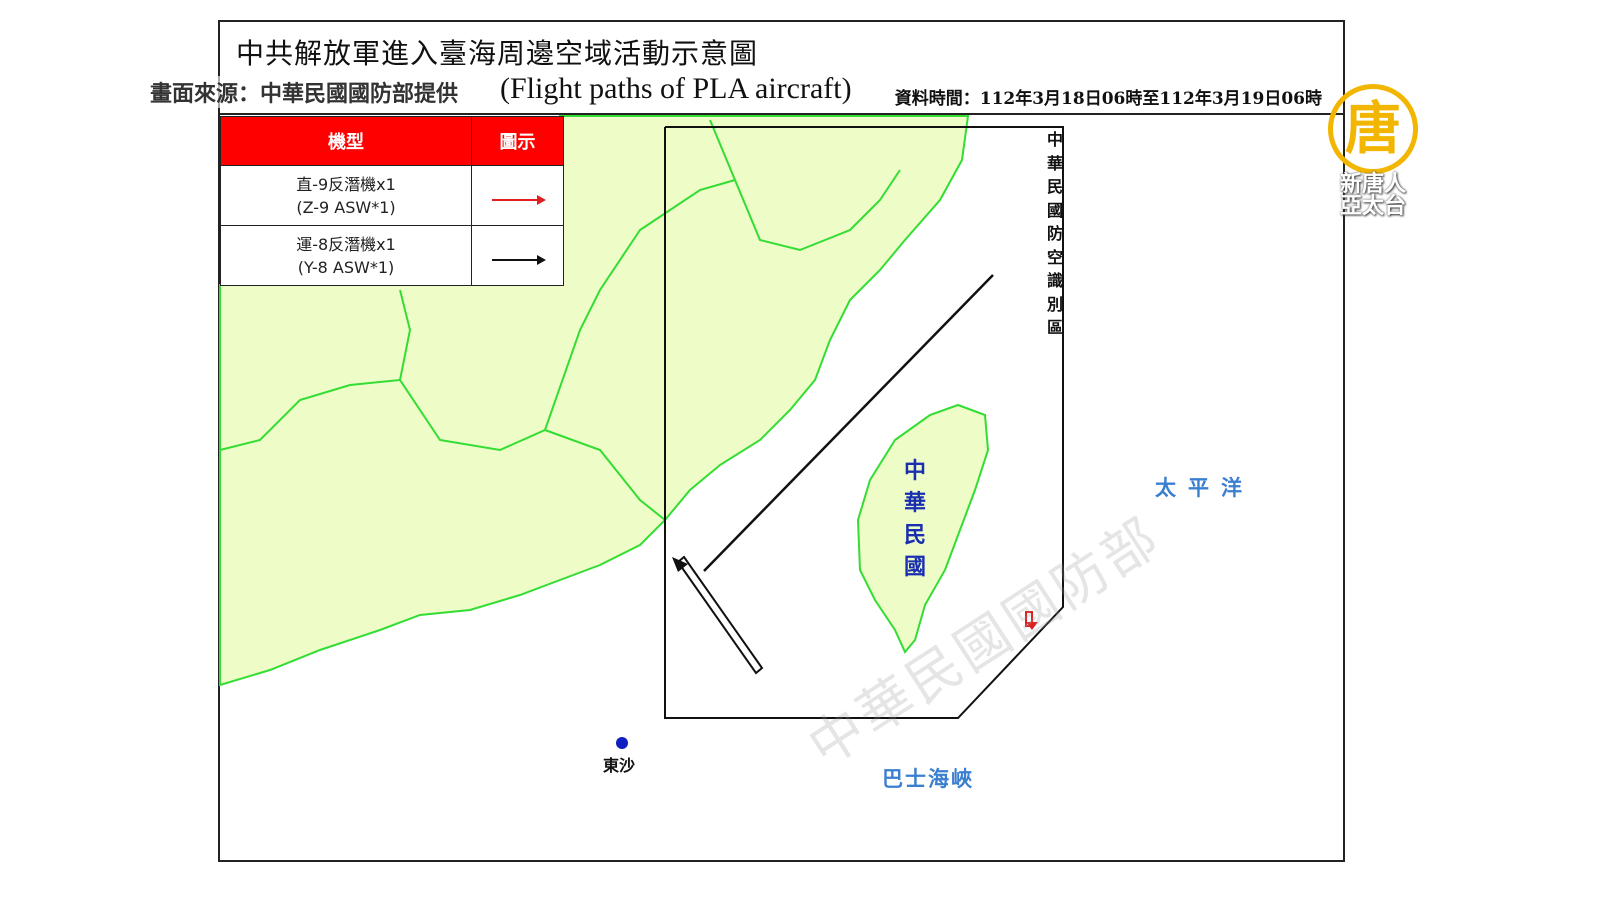 This screenshot has height=900, width=1600. What do you see at coordinates (304, 92) in the screenshot?
I see `source-caption: 畫面來源：中華民國國防部提供` at bounding box center [304, 92].